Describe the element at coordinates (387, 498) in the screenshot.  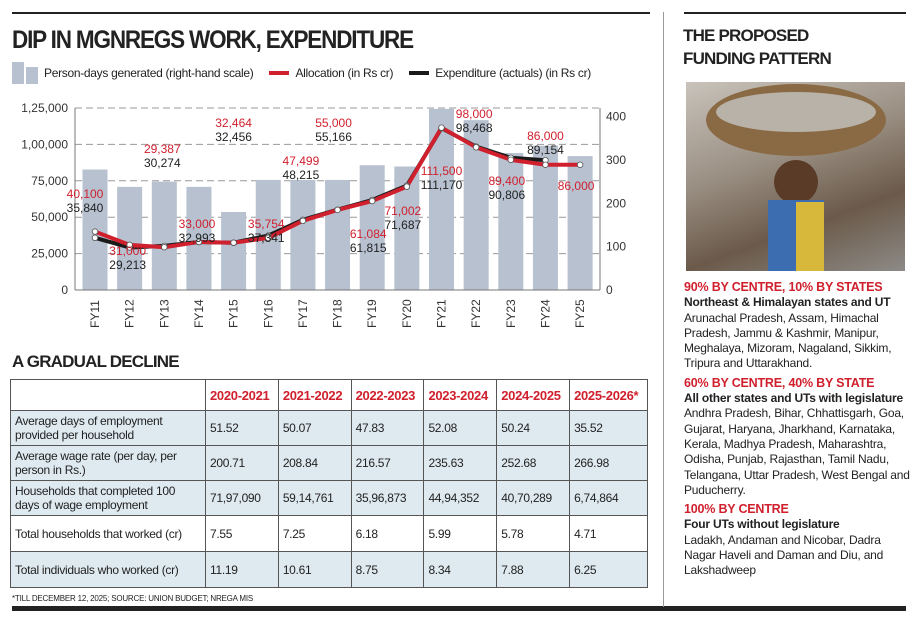
I see `table-cell: 35,96,873` at that location.